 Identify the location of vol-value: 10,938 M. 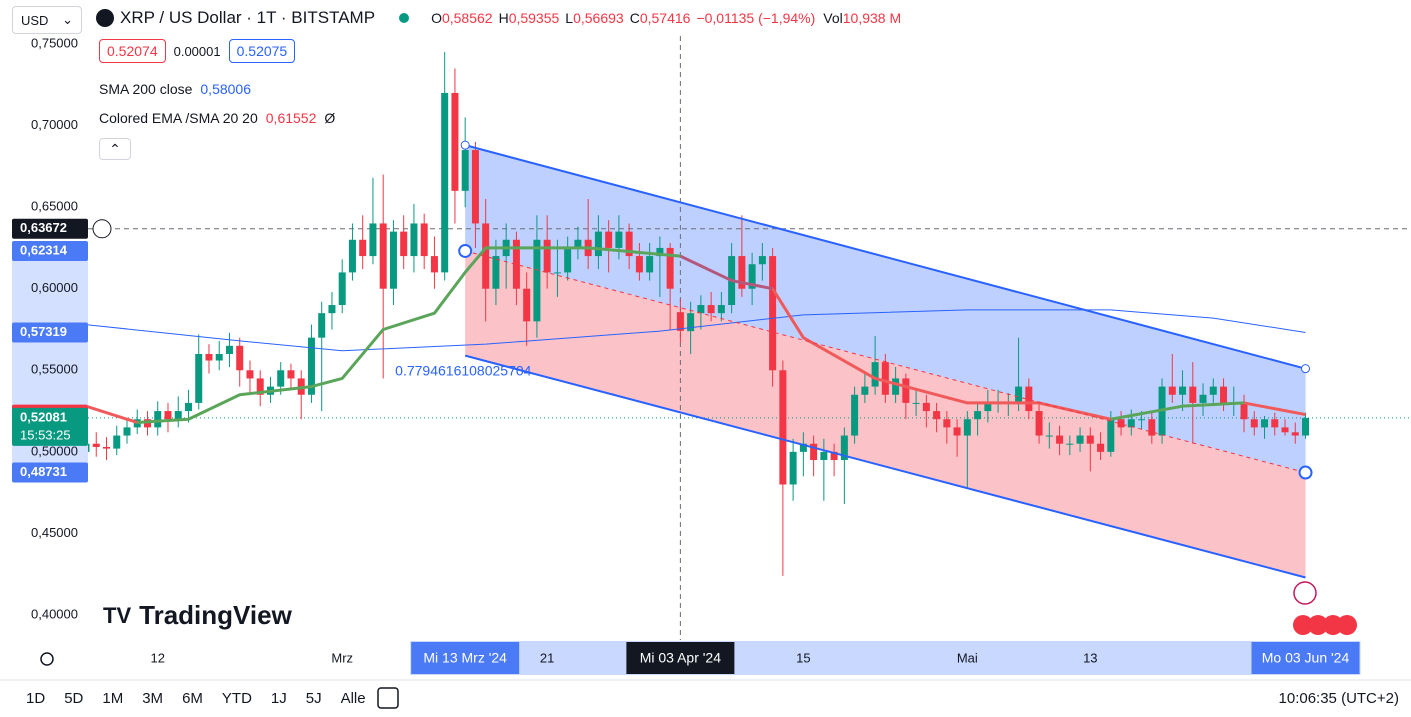
(872, 18).